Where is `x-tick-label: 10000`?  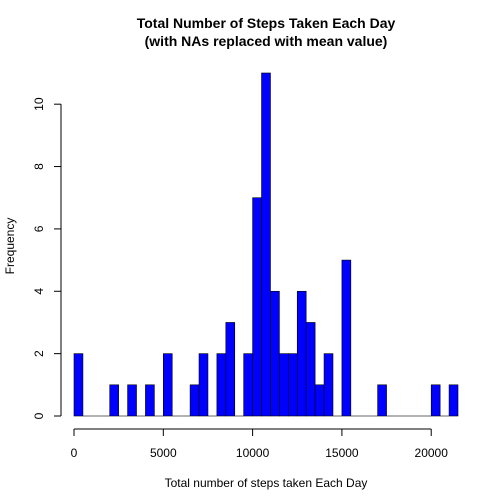 x-tick-label: 10000 is located at coordinates (253, 453).